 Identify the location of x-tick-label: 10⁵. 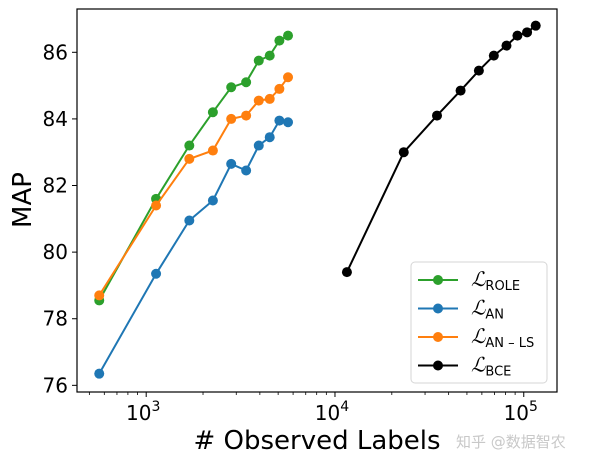
(521, 412).